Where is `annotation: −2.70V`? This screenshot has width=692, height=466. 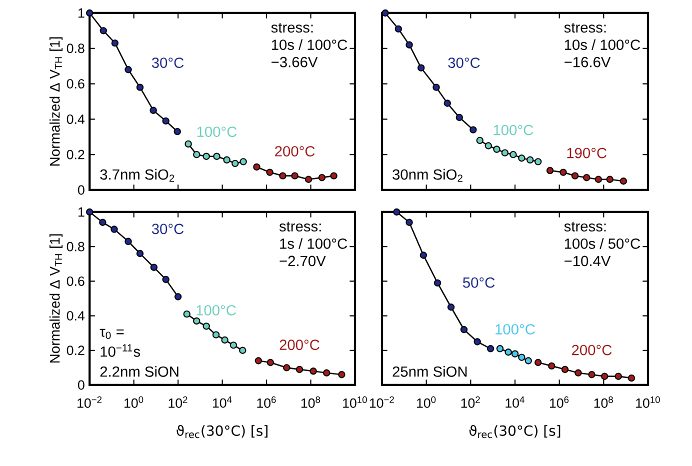
annotation: −2.70V is located at coordinates (303, 261).